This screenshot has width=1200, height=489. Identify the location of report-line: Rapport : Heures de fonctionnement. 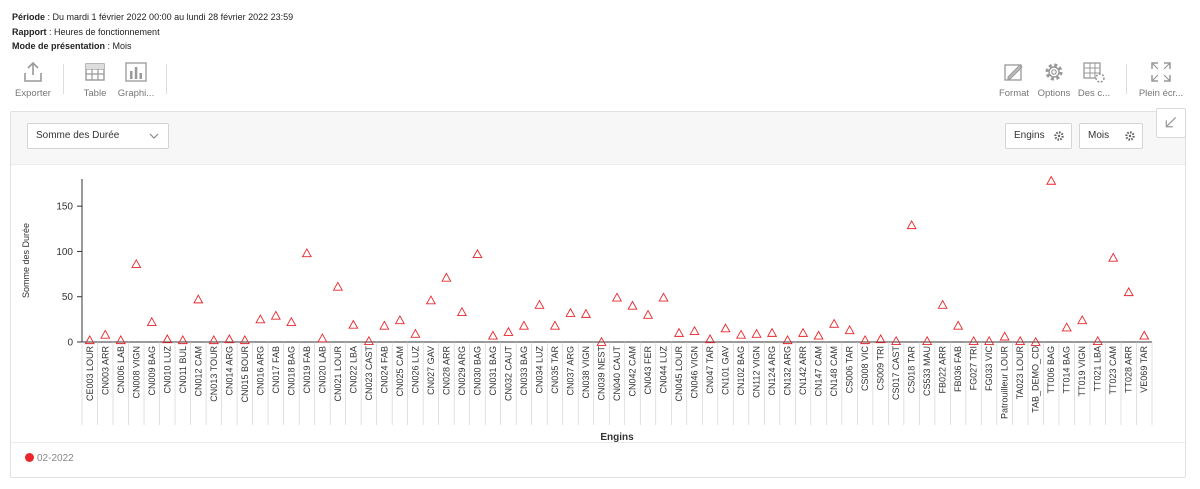
(86, 31).